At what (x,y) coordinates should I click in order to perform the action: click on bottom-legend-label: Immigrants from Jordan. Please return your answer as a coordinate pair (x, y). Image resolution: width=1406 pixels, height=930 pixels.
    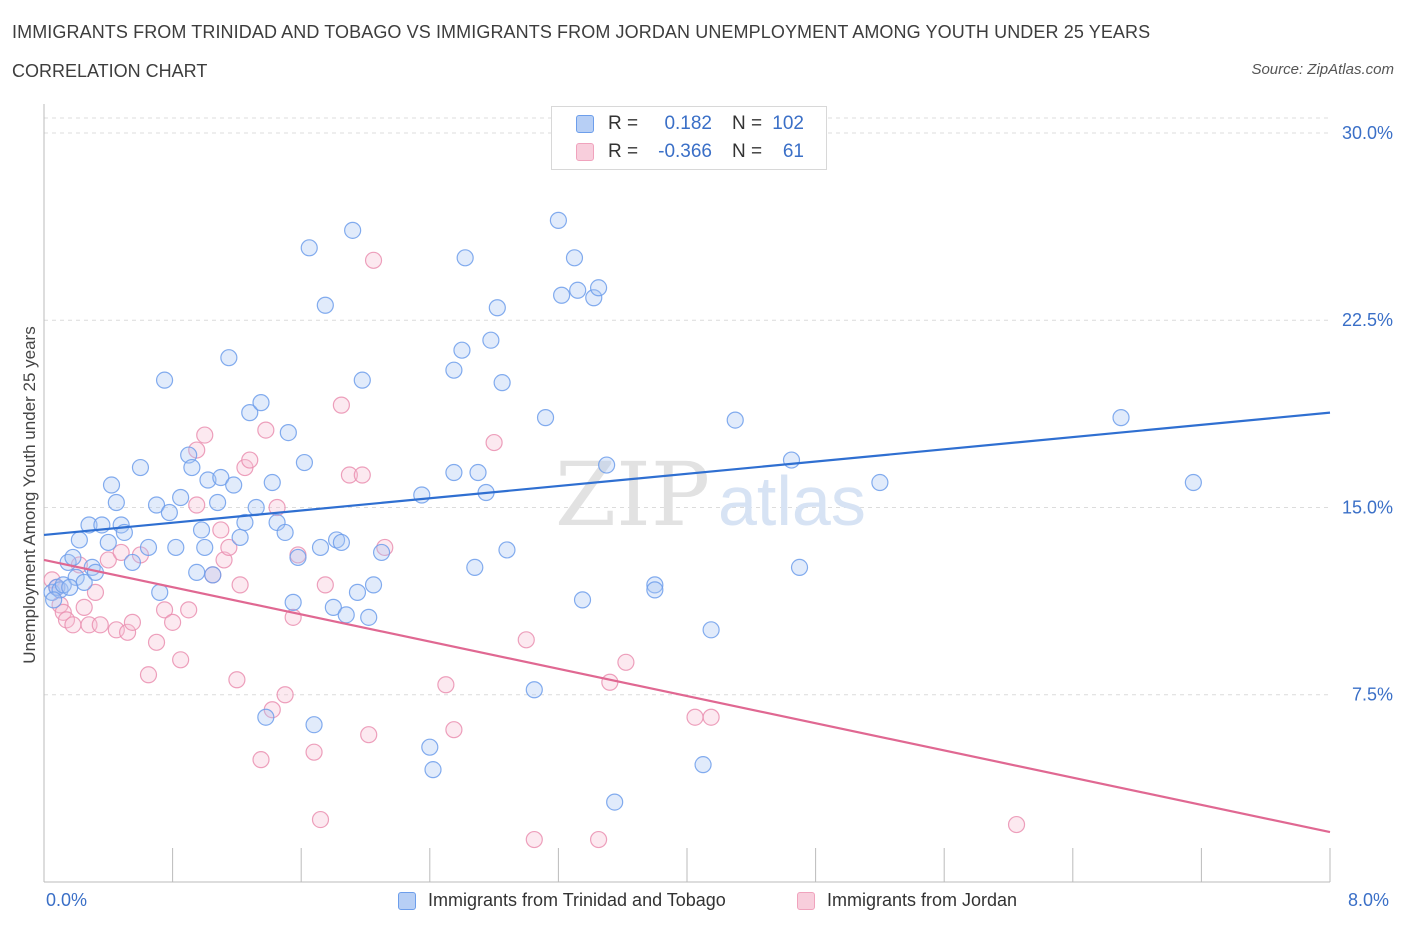
    Looking at the image, I should click on (922, 900).